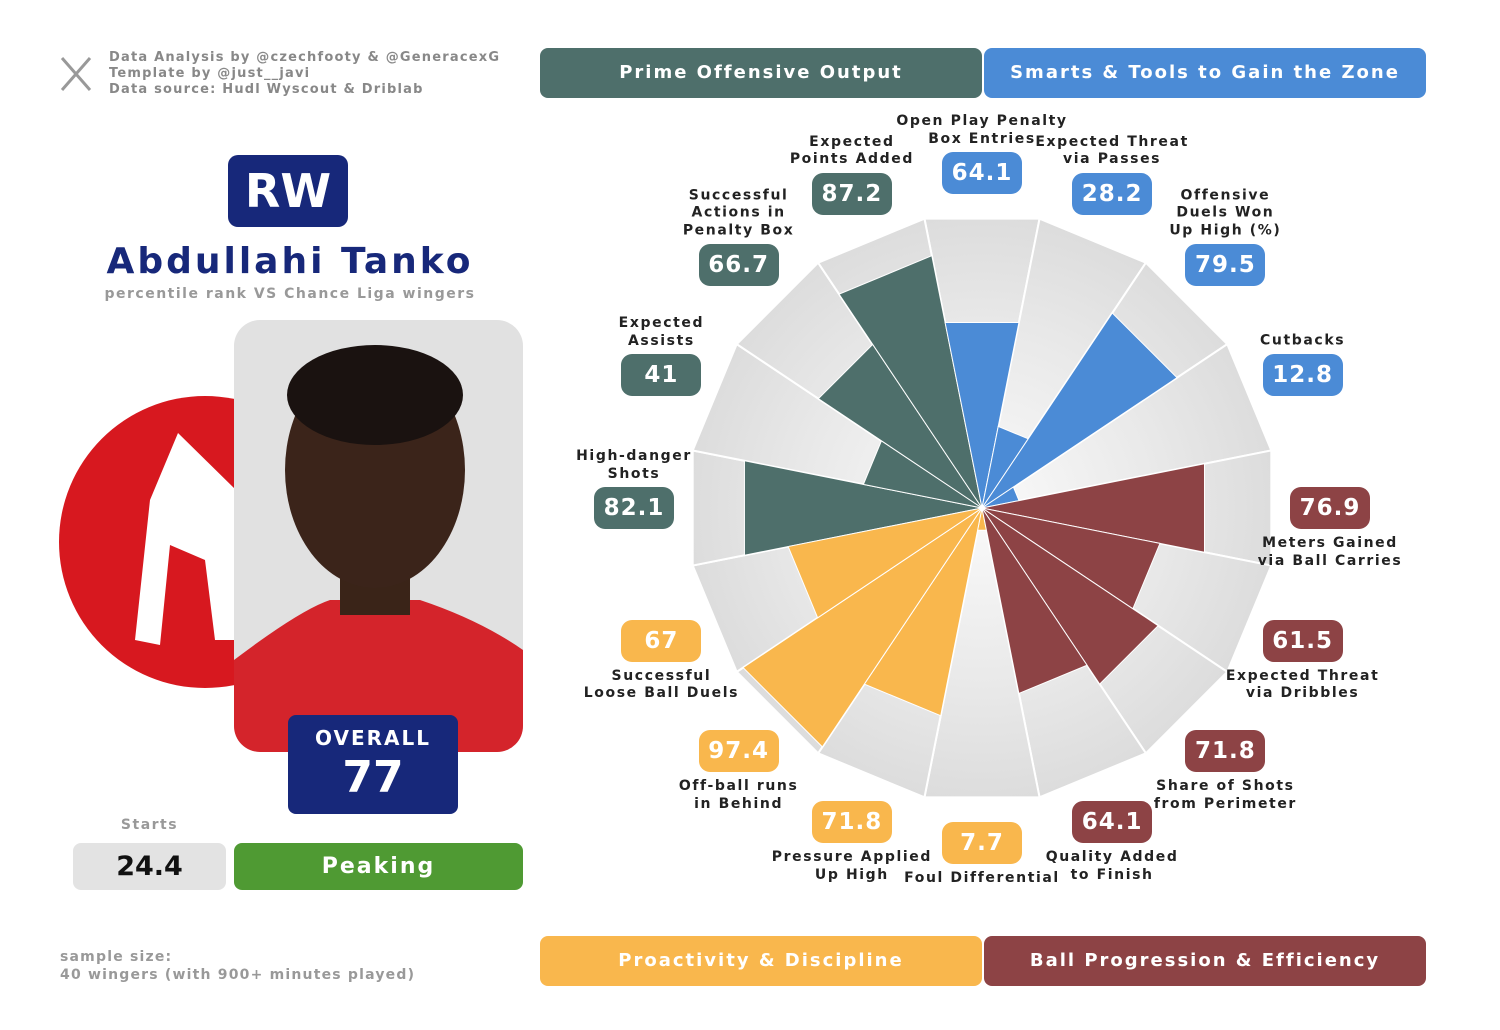 The image size is (1500, 1030). Describe the element at coordinates (738, 213) in the screenshot. I see `category-label: Successful Actions in Penalty Box` at that location.